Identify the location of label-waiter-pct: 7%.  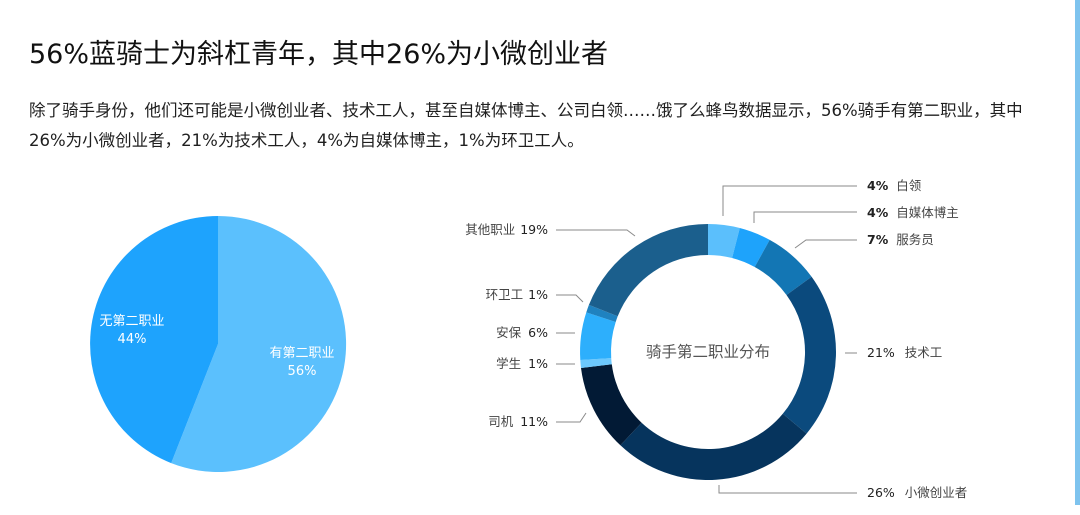
(878, 239).